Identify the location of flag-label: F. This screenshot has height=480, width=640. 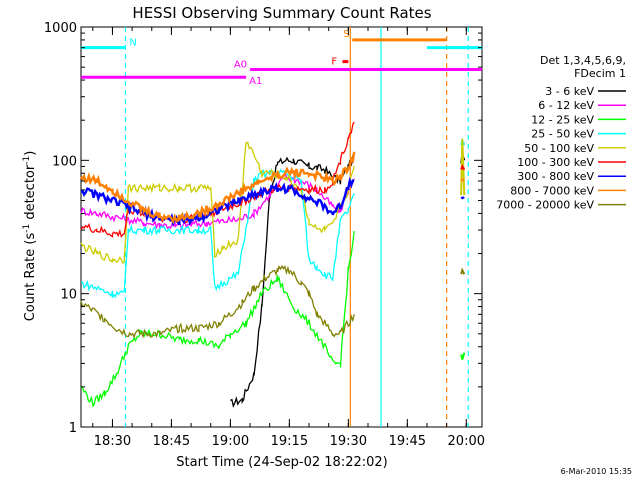
(334, 62).